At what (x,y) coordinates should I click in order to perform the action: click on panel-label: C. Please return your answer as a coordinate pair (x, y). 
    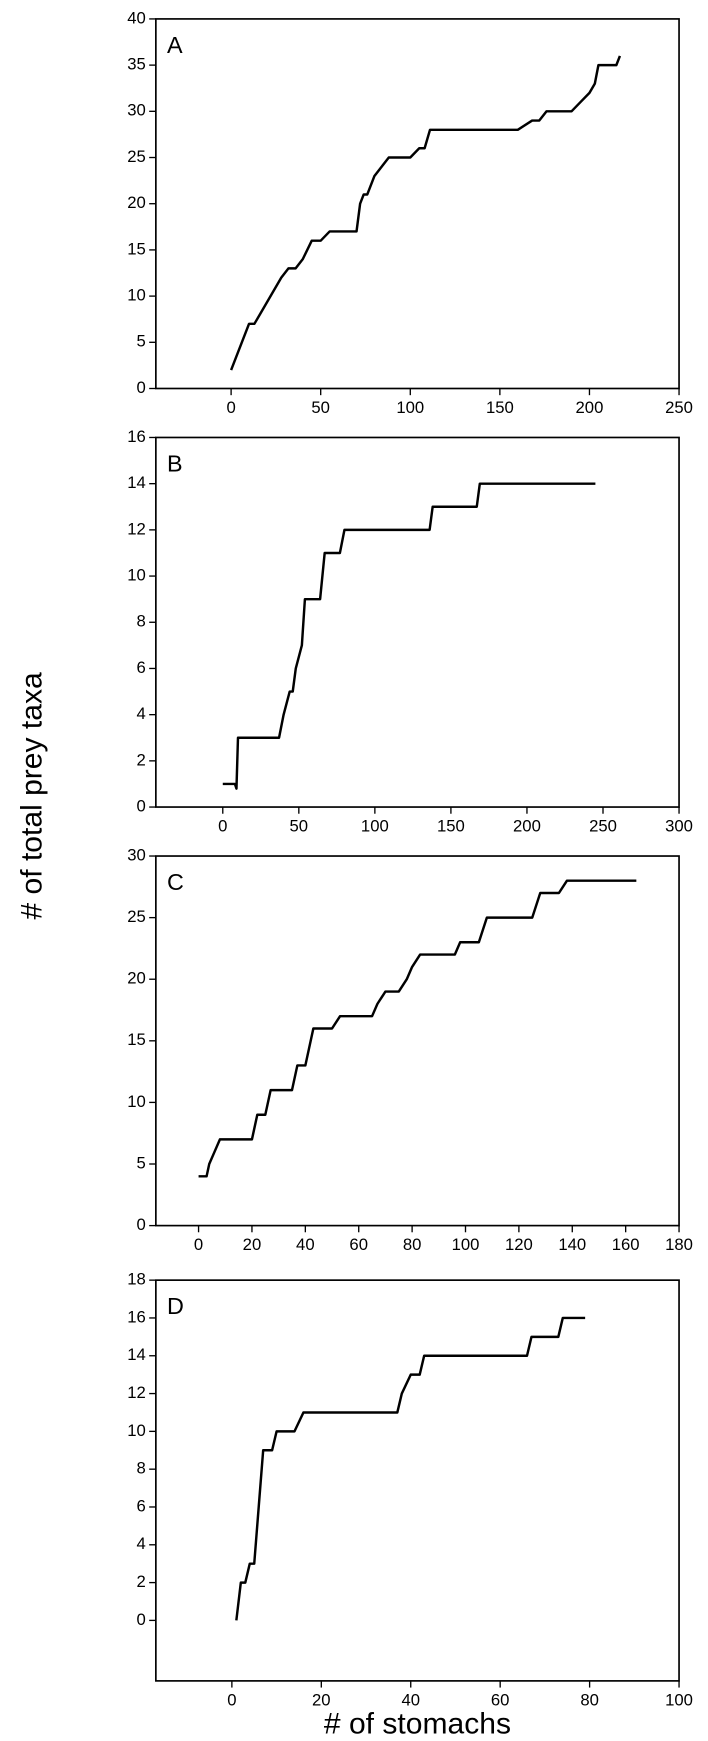
    Looking at the image, I should click on (175, 882).